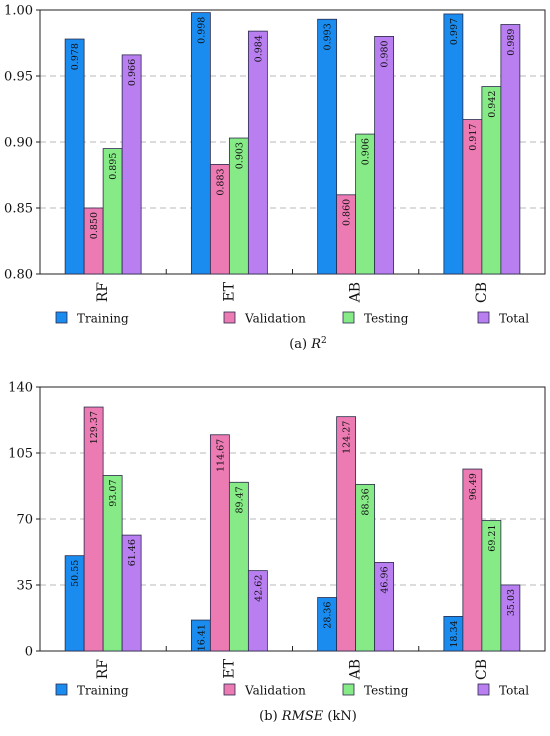  I want to click on bar-training-et, so click(200, 143).